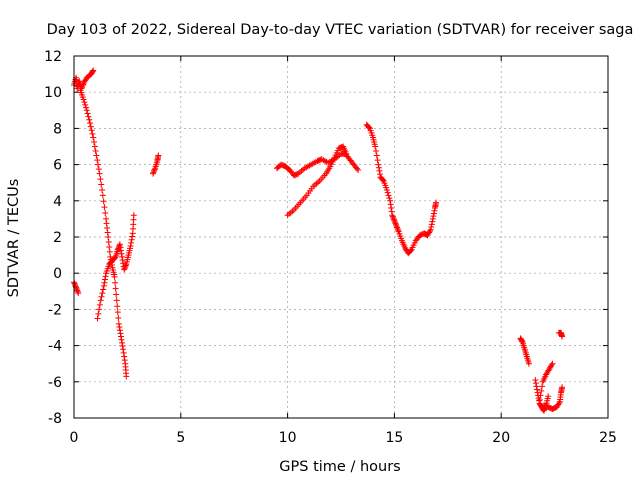  Describe the element at coordinates (55, 383) in the screenshot. I see `y-tick-label: -6` at that location.